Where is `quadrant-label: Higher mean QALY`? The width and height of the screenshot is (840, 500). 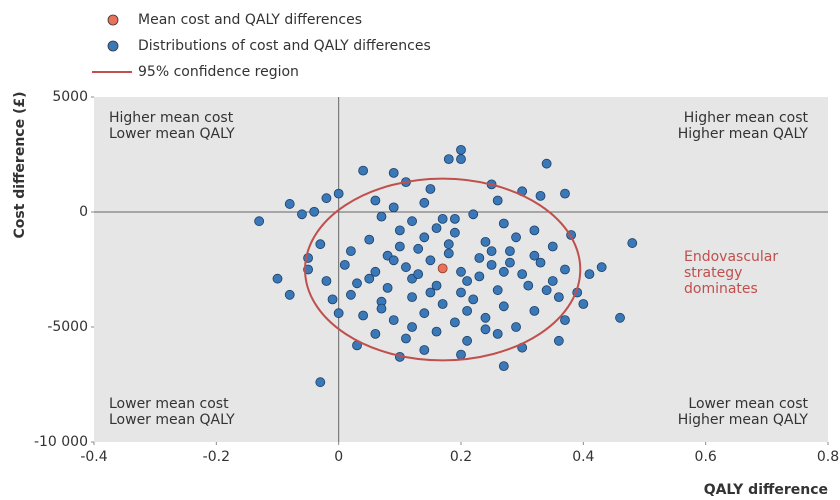 quadrant-label: Higher mean QALY is located at coordinates (743, 420).